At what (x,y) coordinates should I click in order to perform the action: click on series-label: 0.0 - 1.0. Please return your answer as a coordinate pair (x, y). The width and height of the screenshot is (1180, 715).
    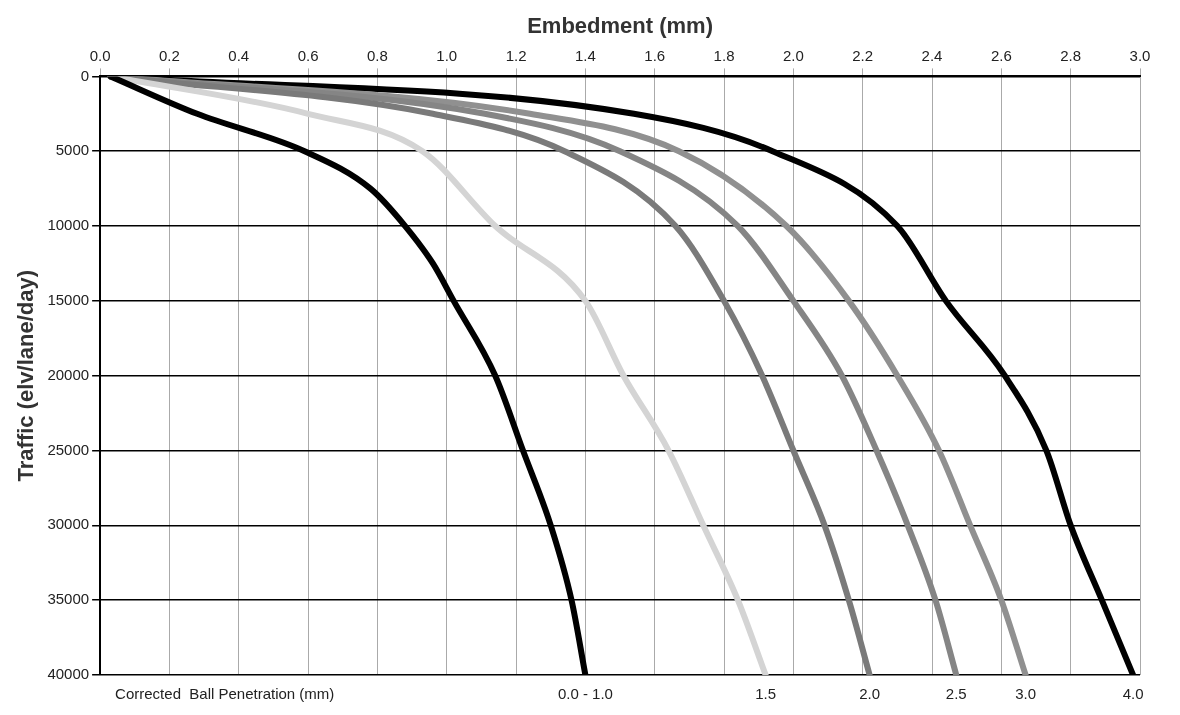
    Looking at the image, I should click on (585, 693).